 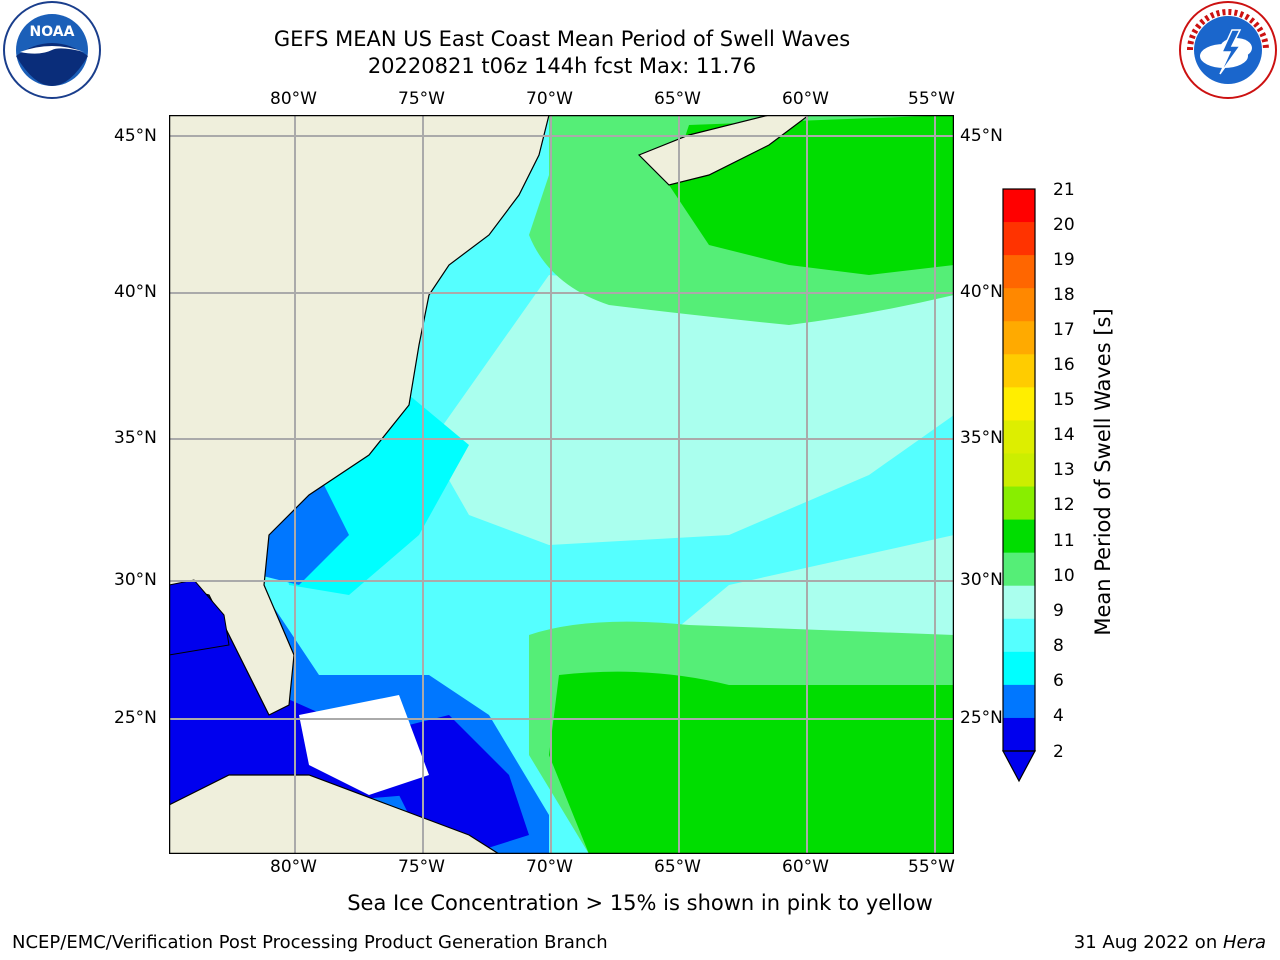 I want to click on lon-label-top: 70°W, so click(x=549, y=99).